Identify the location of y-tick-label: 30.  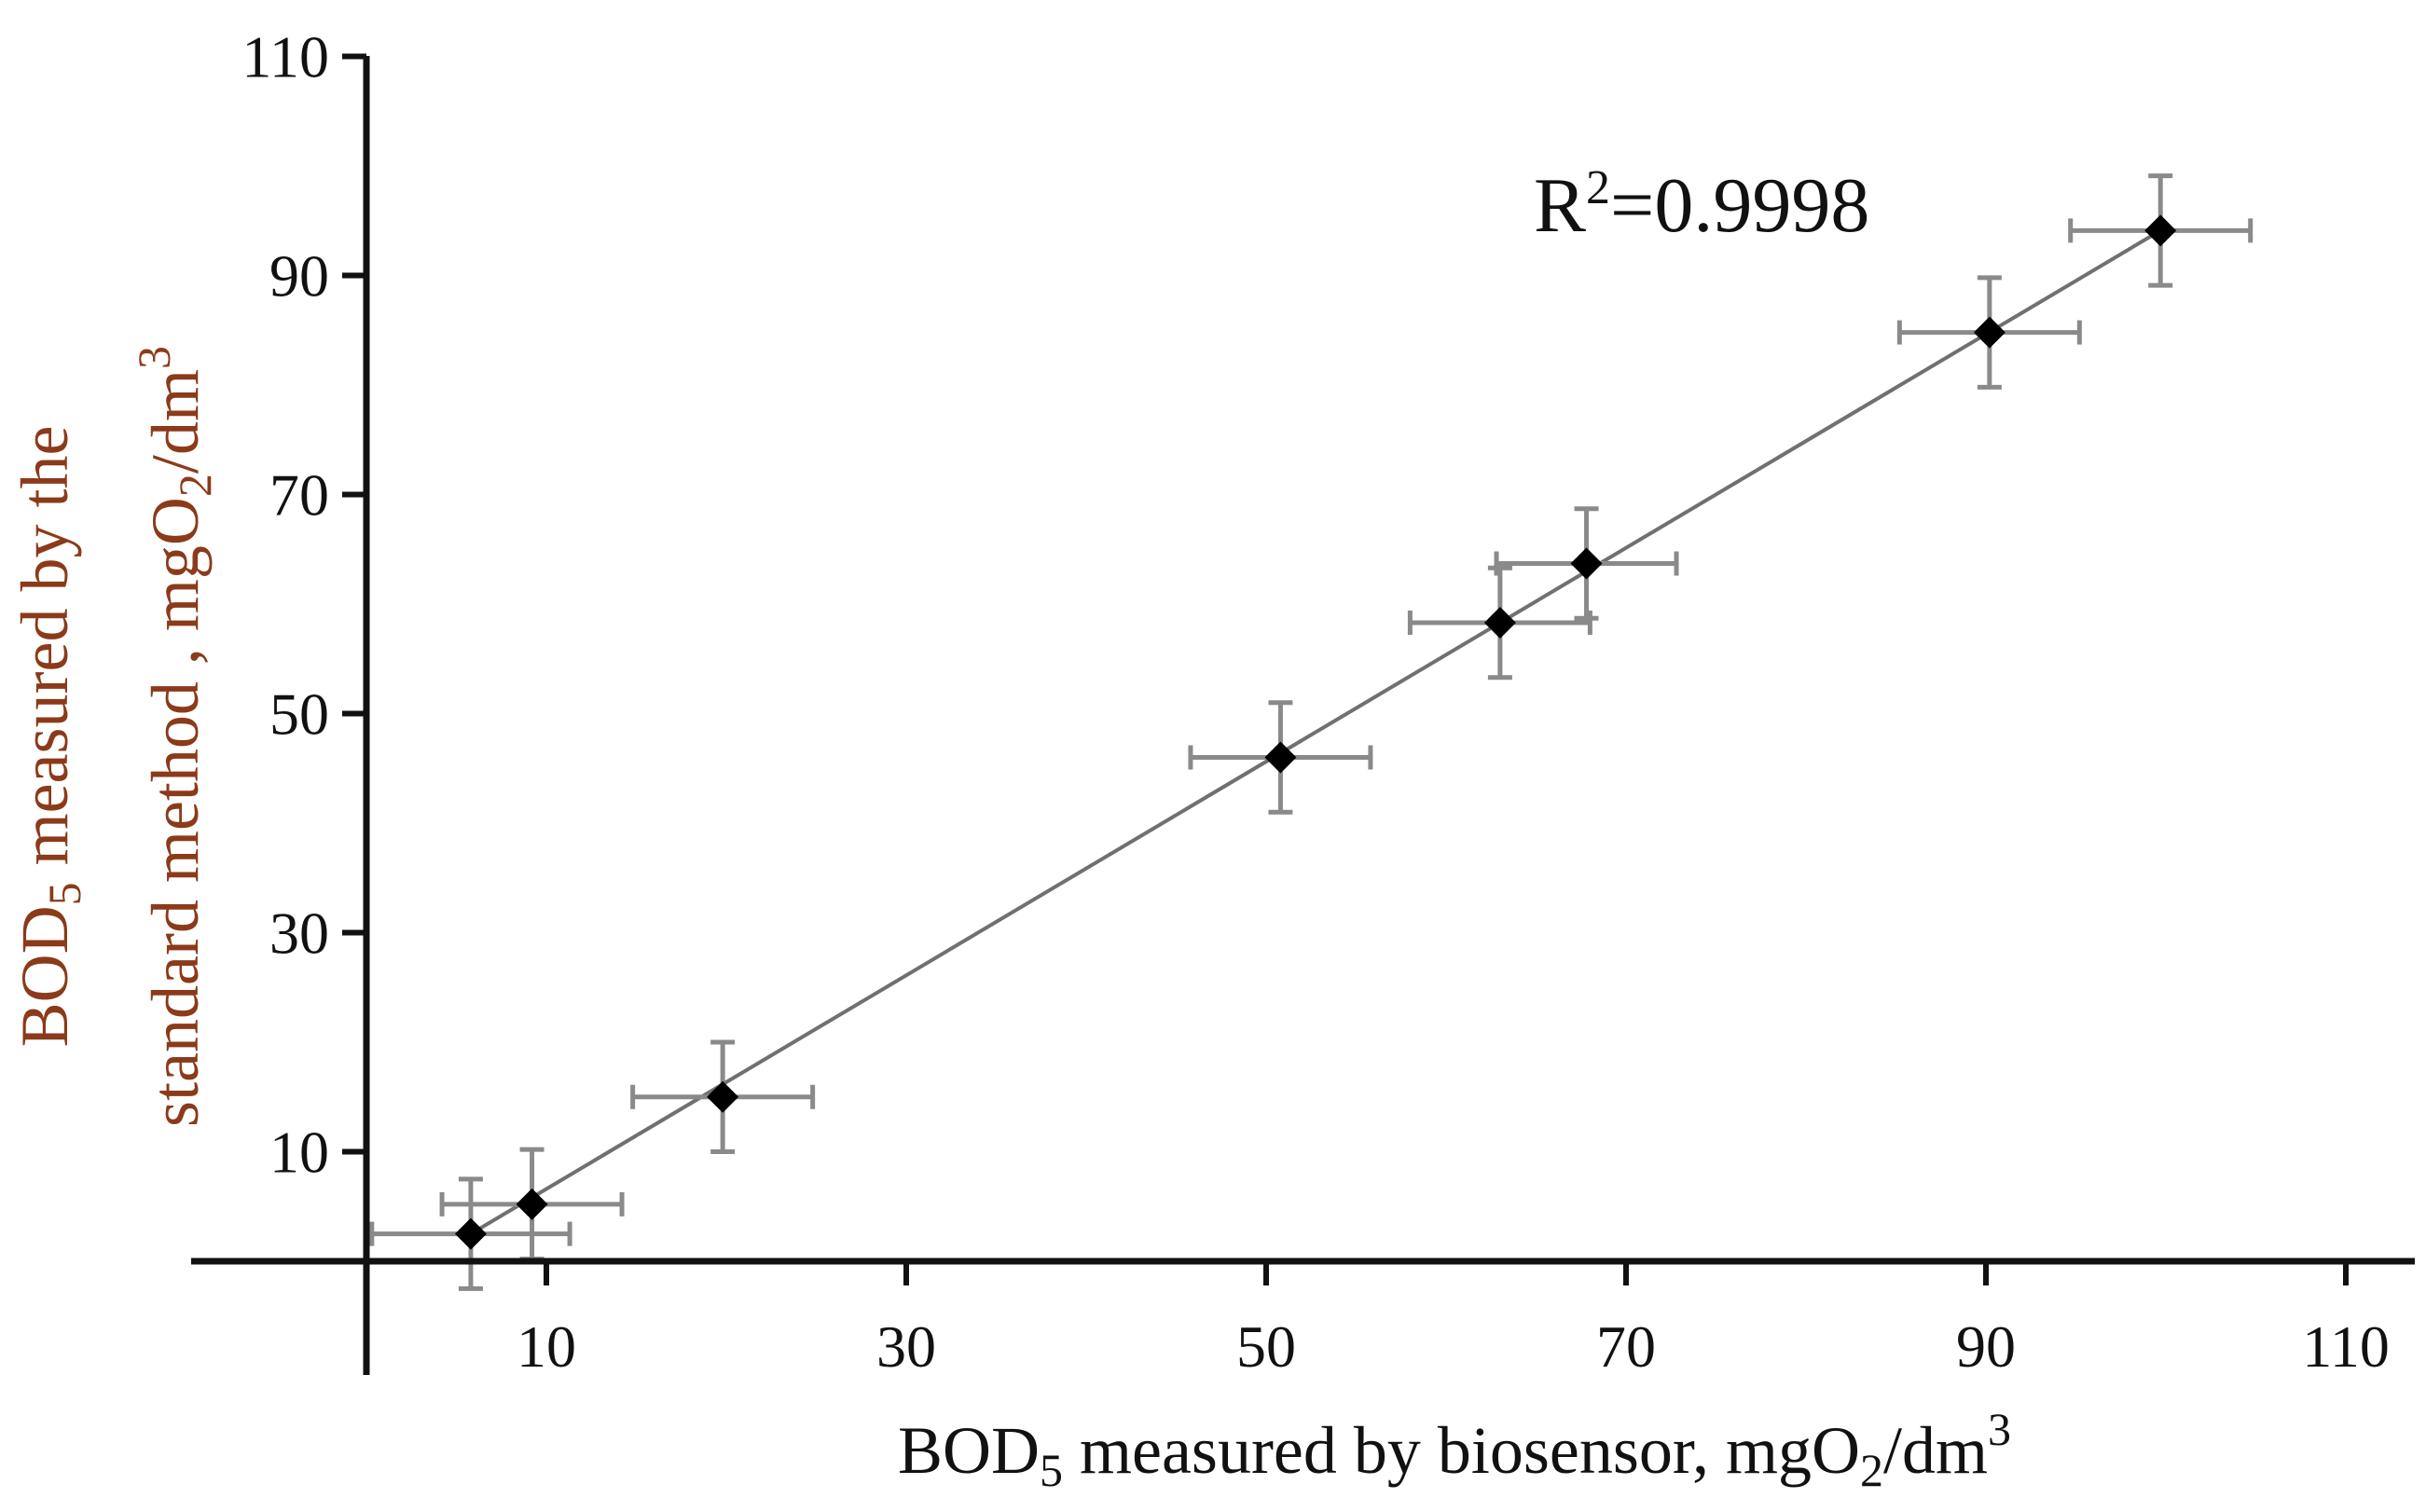
(299, 933).